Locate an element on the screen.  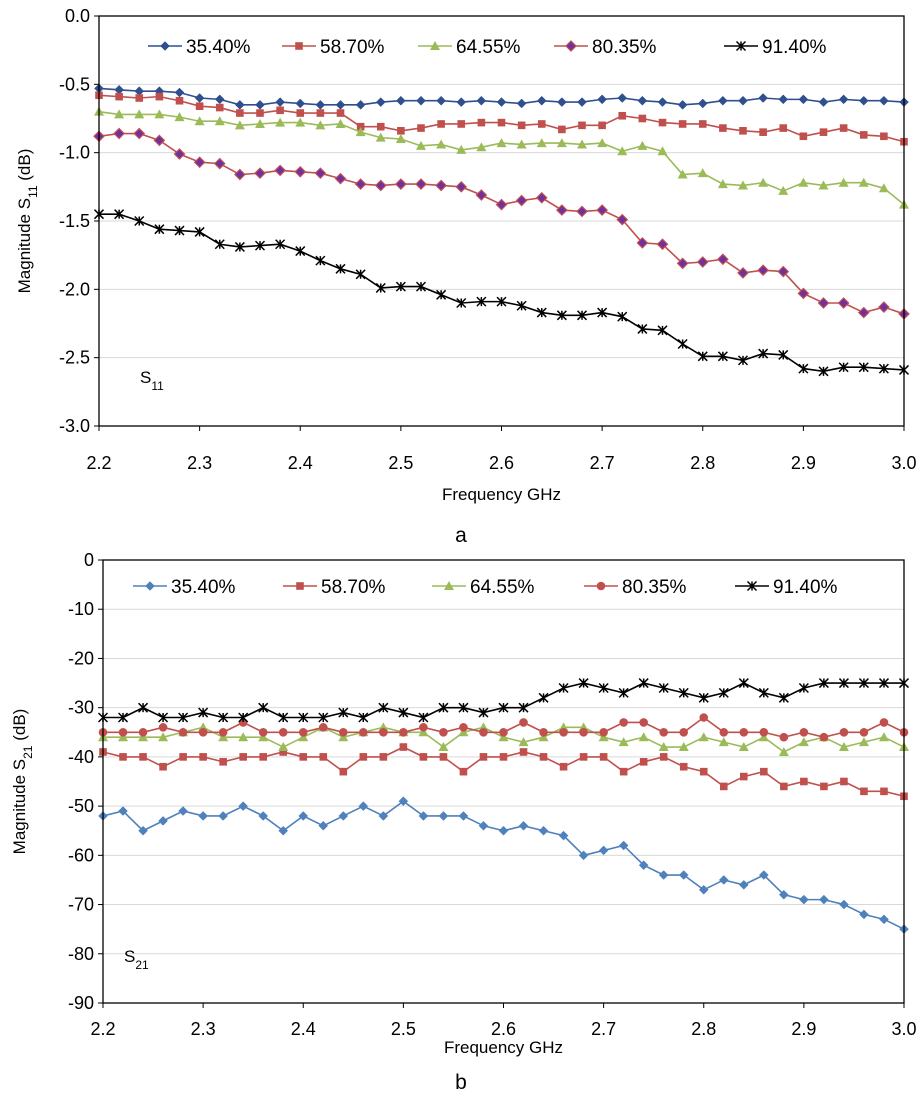
x-tick-label: 2.5 is located at coordinates (400, 463).